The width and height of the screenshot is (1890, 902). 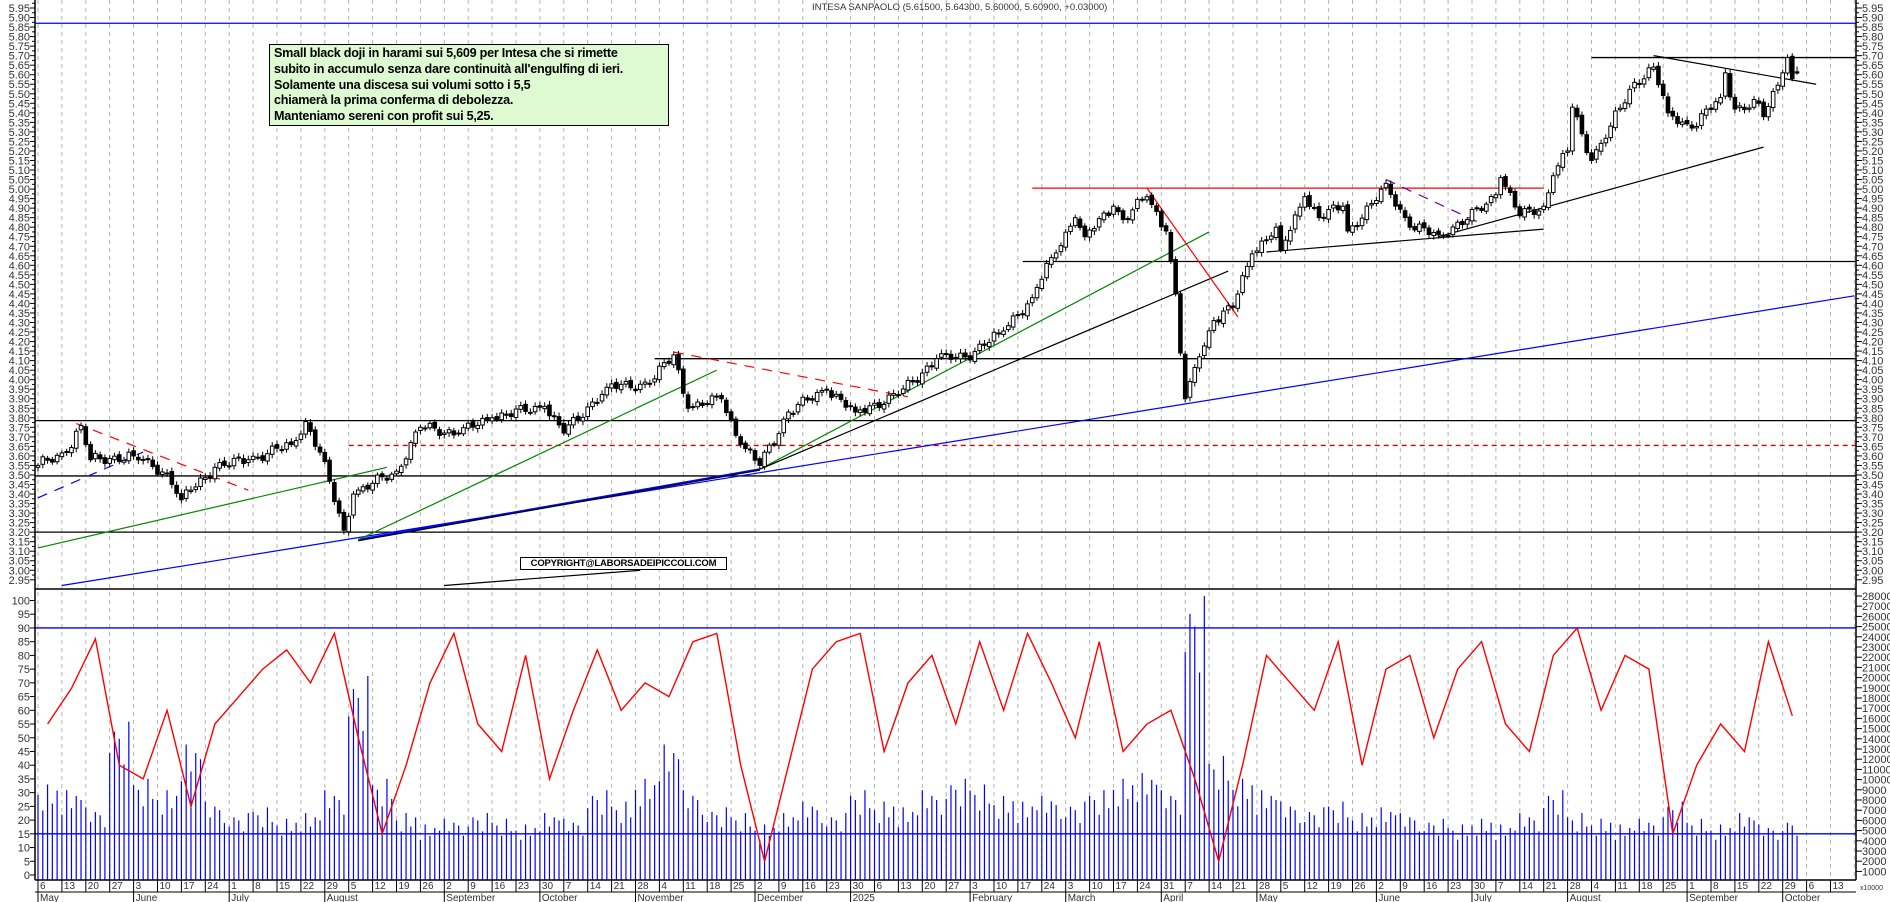 I want to click on oscillator-tick-label: 75, so click(x=24, y=670).